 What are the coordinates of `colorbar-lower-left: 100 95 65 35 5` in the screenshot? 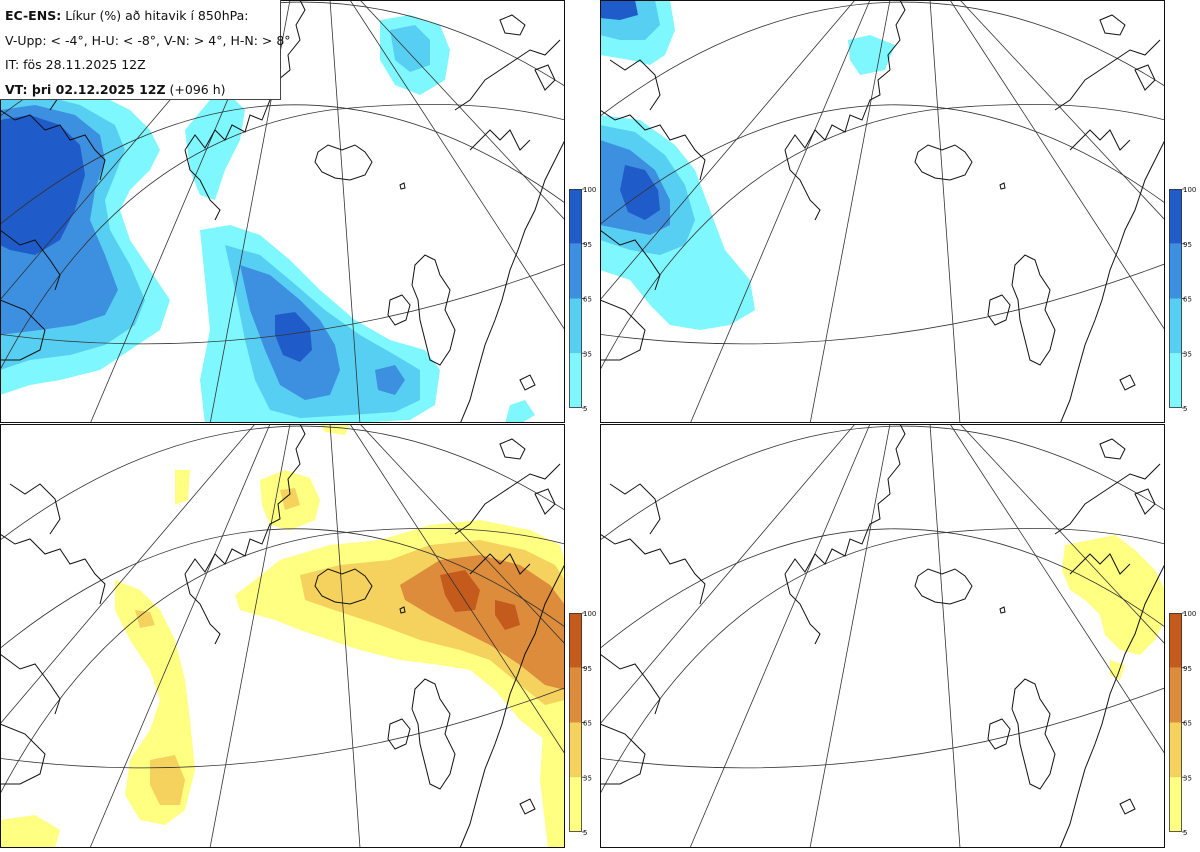 It's located at (582, 723).